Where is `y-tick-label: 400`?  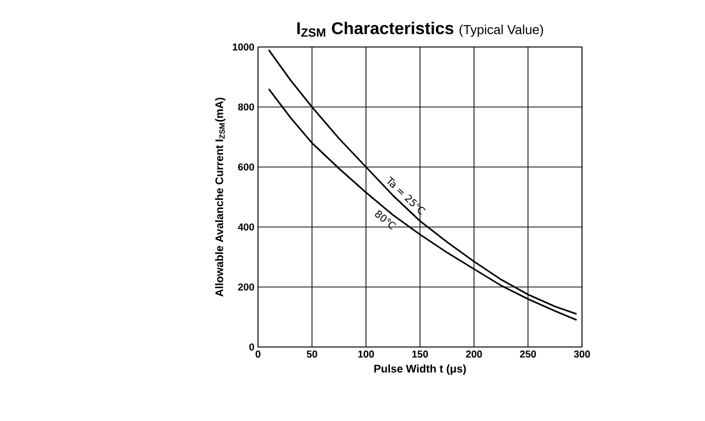 y-tick-label: 400 is located at coordinates (246, 227).